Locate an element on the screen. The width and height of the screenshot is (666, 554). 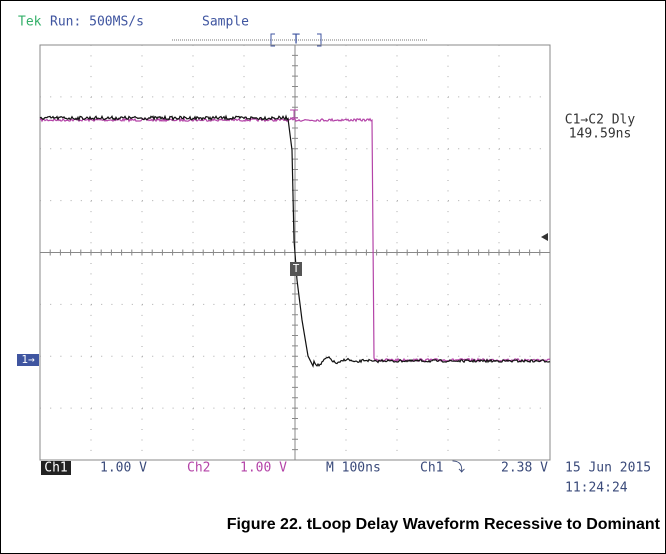
measurement-label: C1→C2 Dly is located at coordinates (600, 120).